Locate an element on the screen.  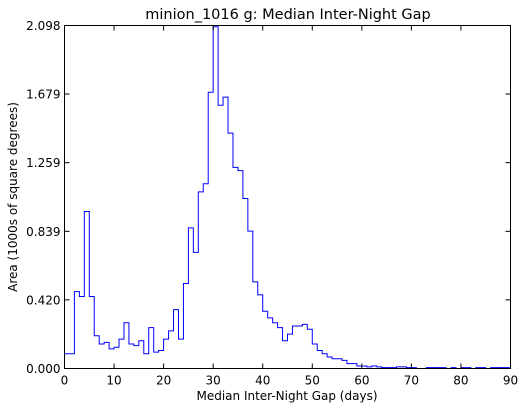
x-tick-label-7: 70 is located at coordinates (411, 381).